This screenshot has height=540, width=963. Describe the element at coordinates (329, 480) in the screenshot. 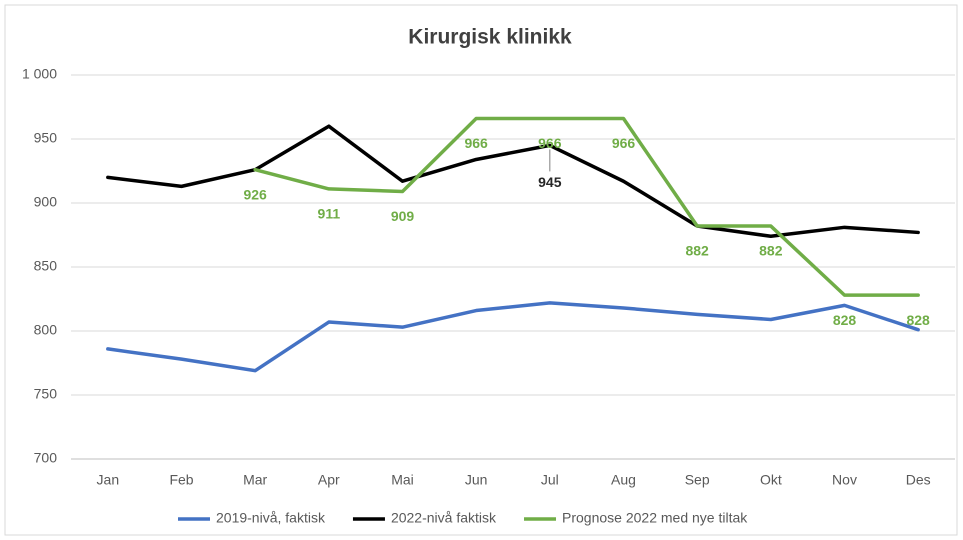

I see `x-tick-label: Apr` at that location.